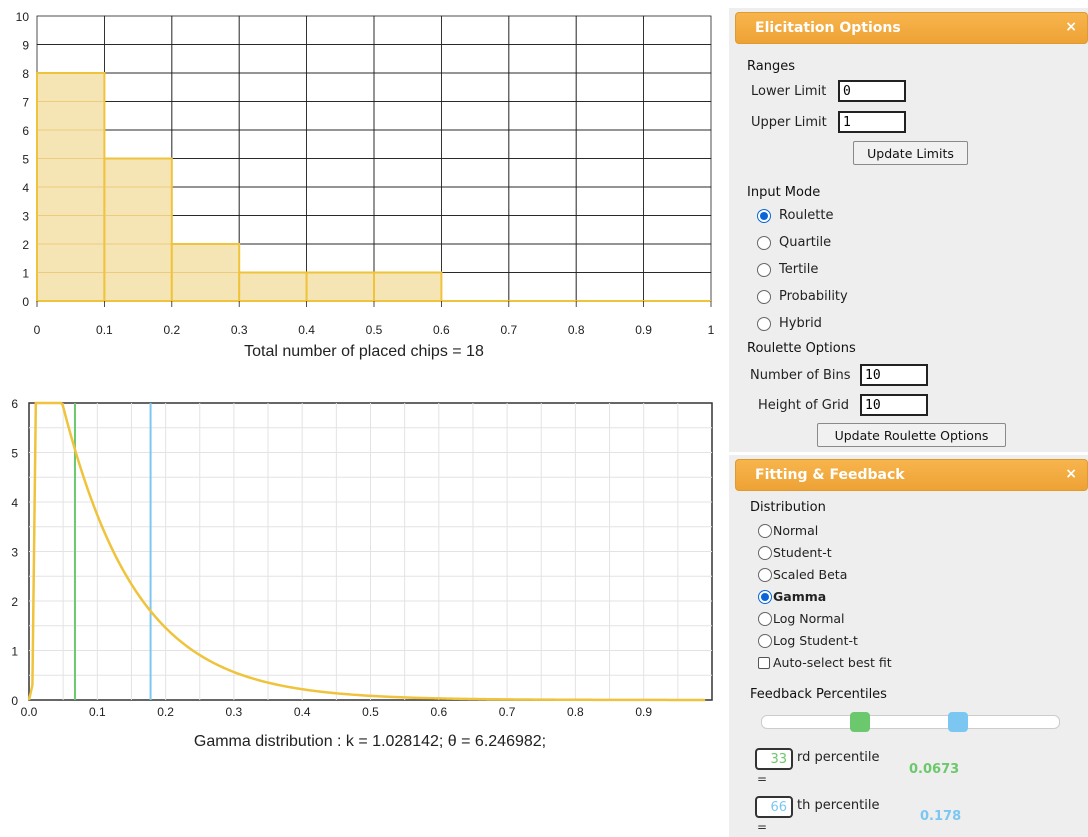  What do you see at coordinates (859, 722) in the screenshot?
I see `percentile-low-handle` at bounding box center [859, 722].